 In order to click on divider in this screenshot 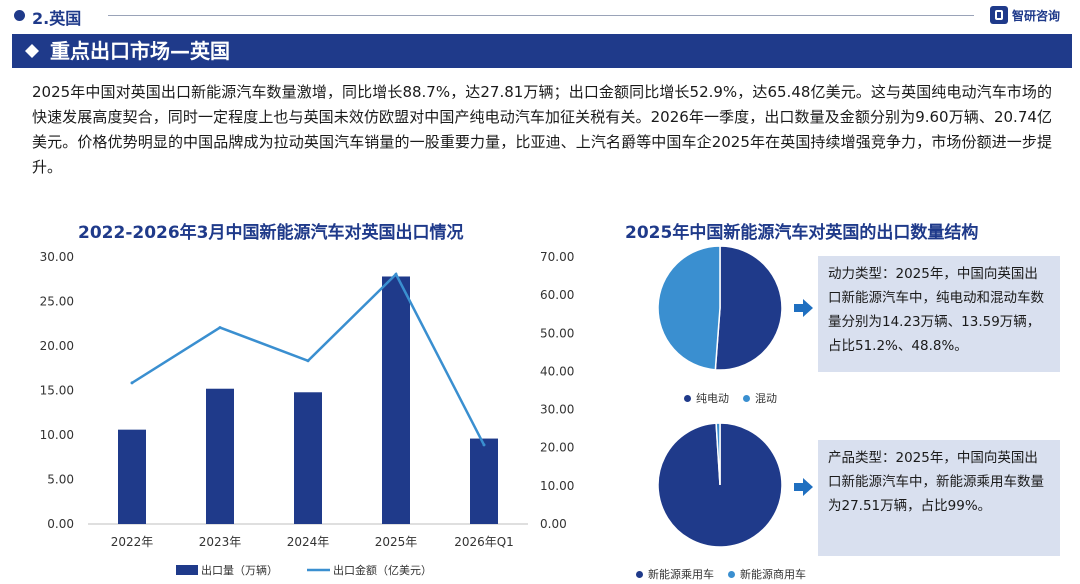, I will do `click(541, 15)`.